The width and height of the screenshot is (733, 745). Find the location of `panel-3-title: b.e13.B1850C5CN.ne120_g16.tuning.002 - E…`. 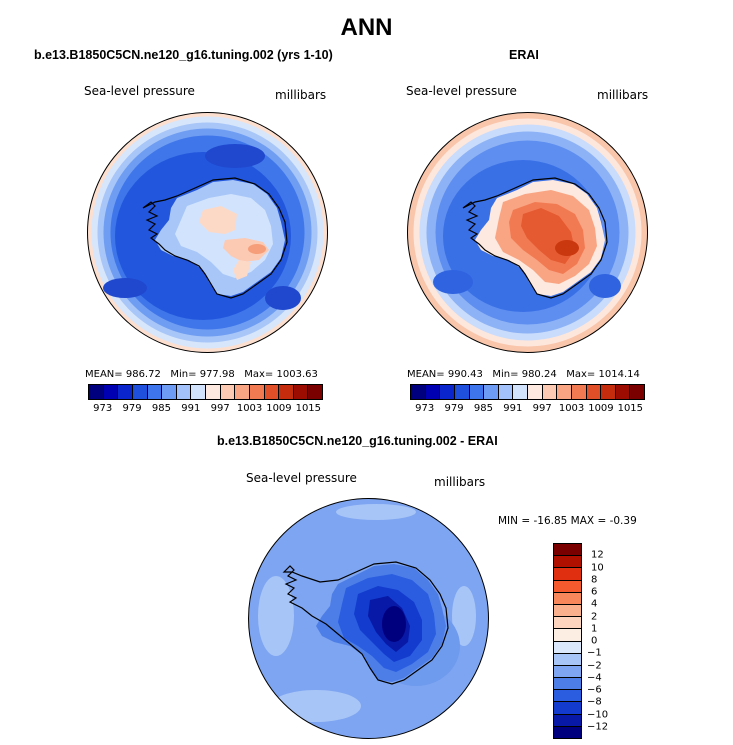

panel-3-title: b.e13.B1850C5CN.ne120_g16.tuning.002 - E… is located at coordinates (357, 441).